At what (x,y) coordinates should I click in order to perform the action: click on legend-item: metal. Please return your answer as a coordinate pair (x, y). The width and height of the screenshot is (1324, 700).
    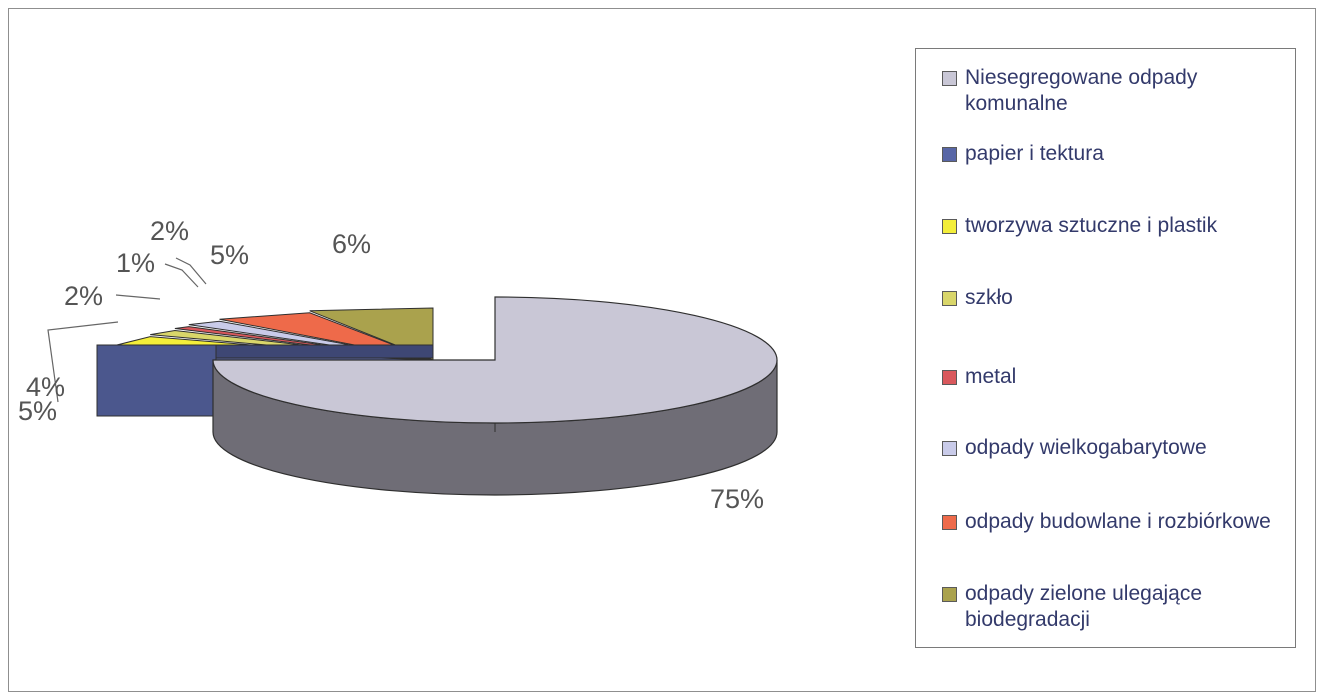
    Looking at the image, I should click on (1113, 377).